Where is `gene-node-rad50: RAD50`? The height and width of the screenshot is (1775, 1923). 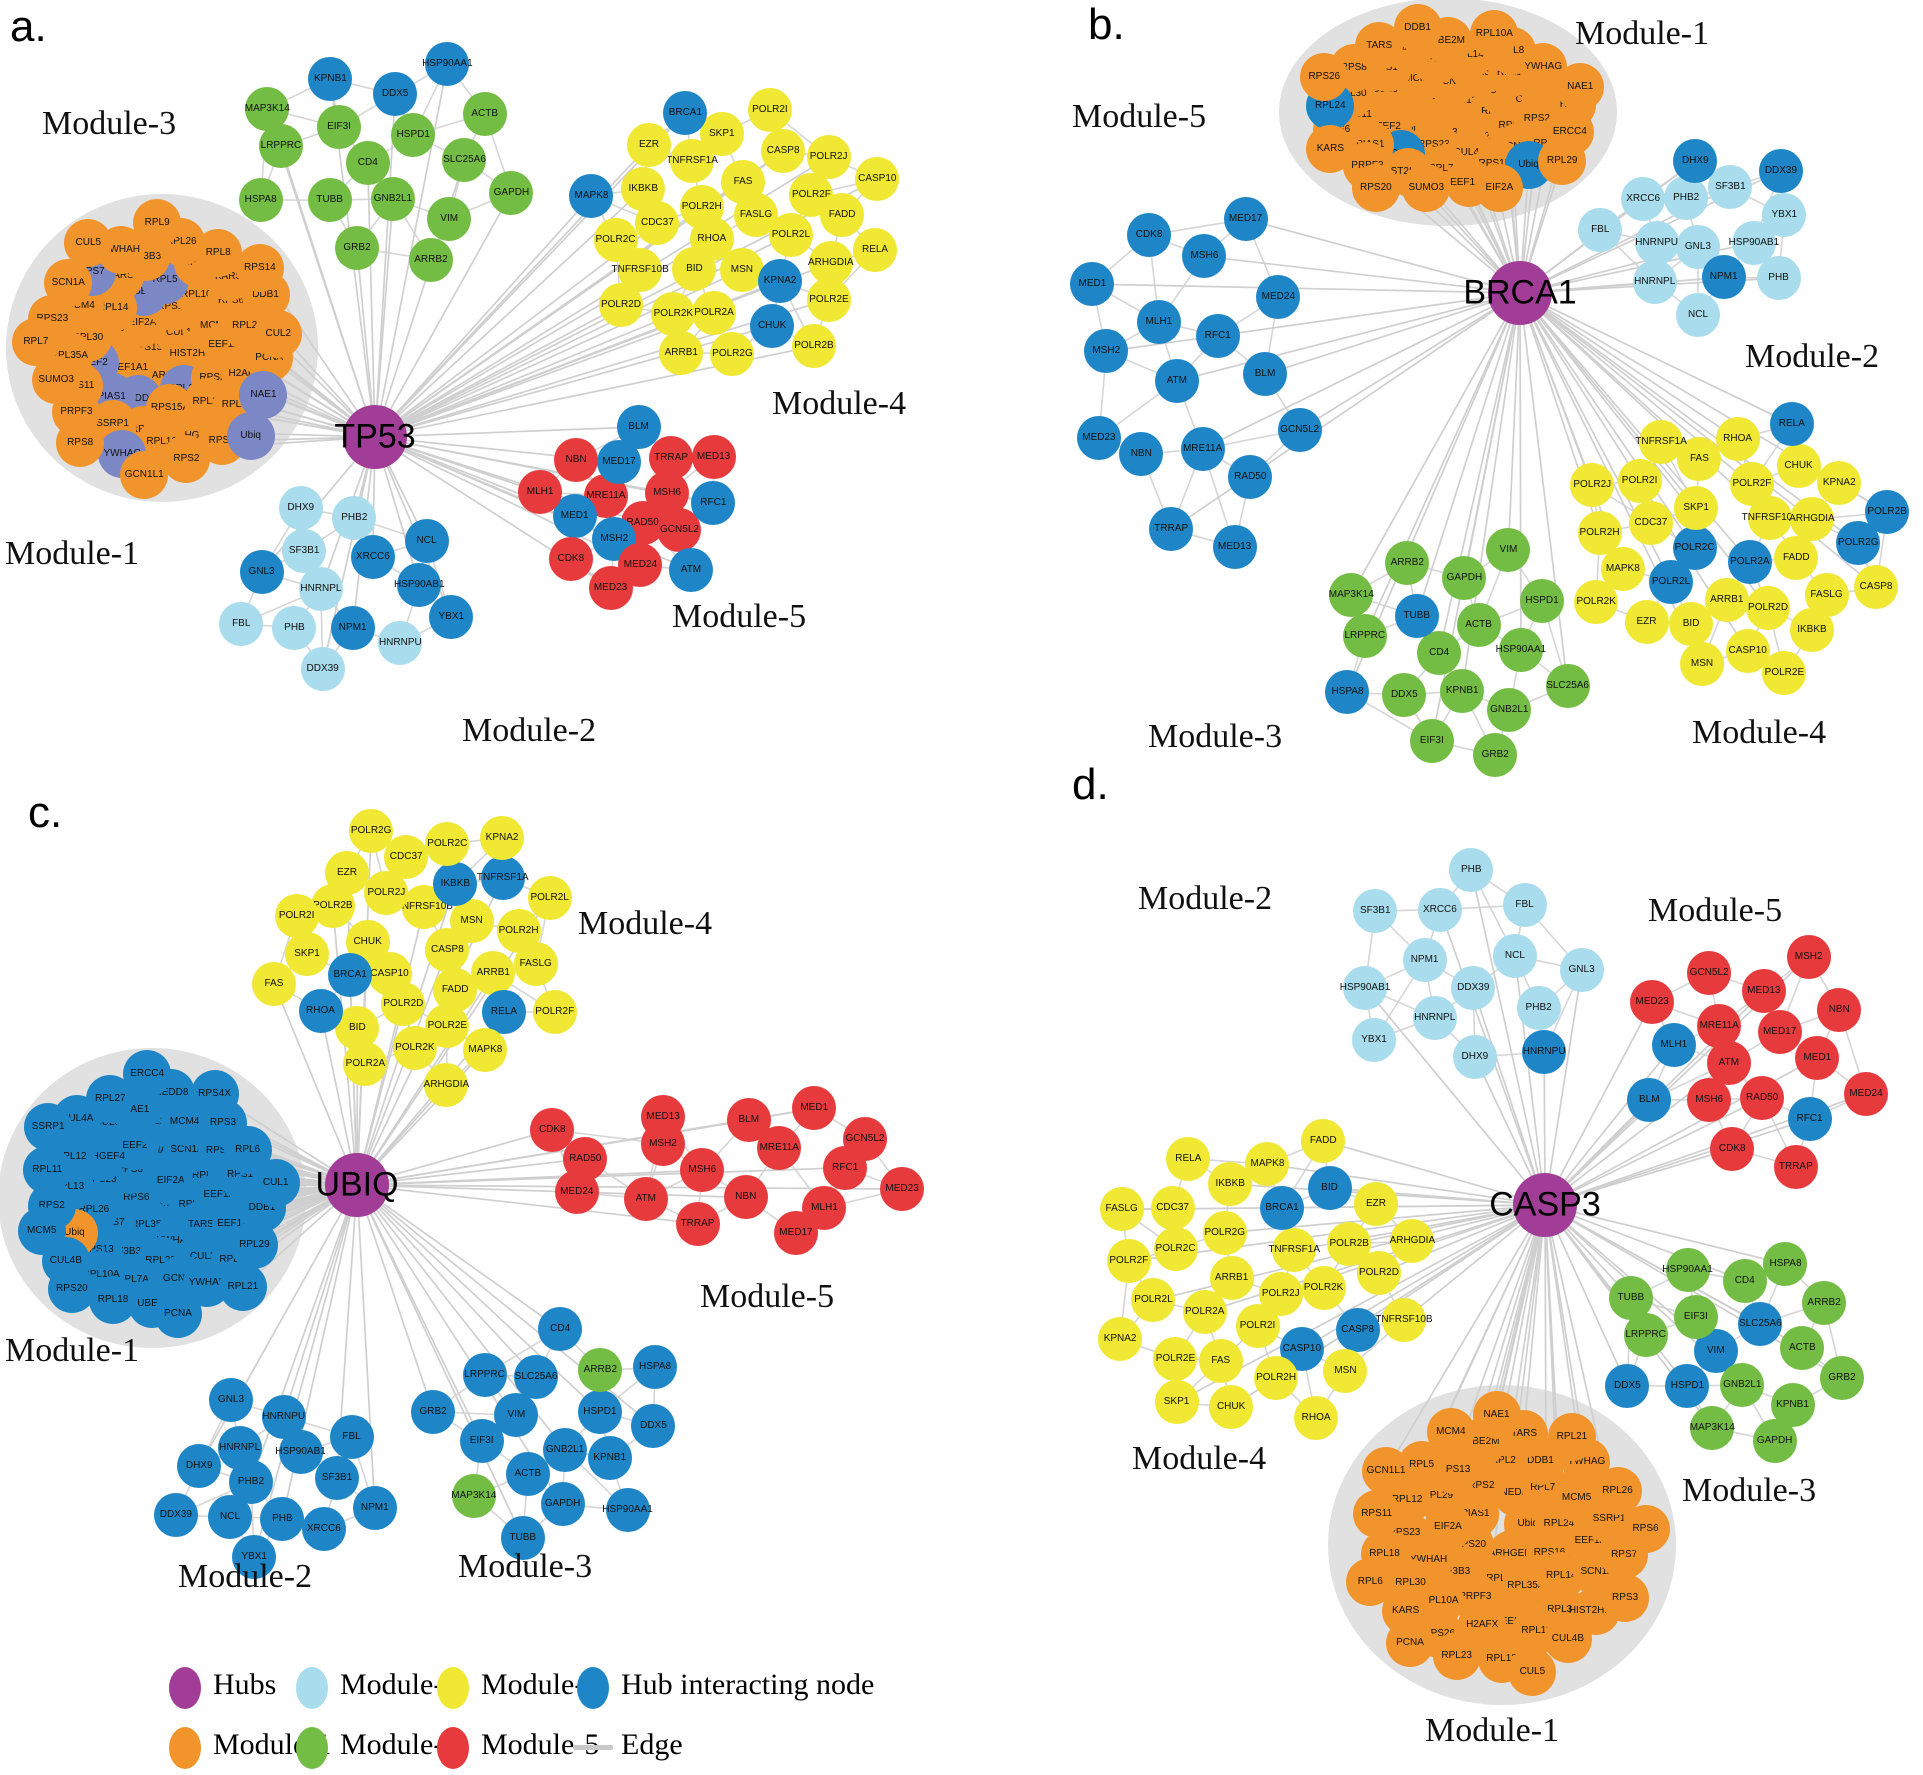
gene-node-rad50: RAD50 is located at coordinates (1762, 1098).